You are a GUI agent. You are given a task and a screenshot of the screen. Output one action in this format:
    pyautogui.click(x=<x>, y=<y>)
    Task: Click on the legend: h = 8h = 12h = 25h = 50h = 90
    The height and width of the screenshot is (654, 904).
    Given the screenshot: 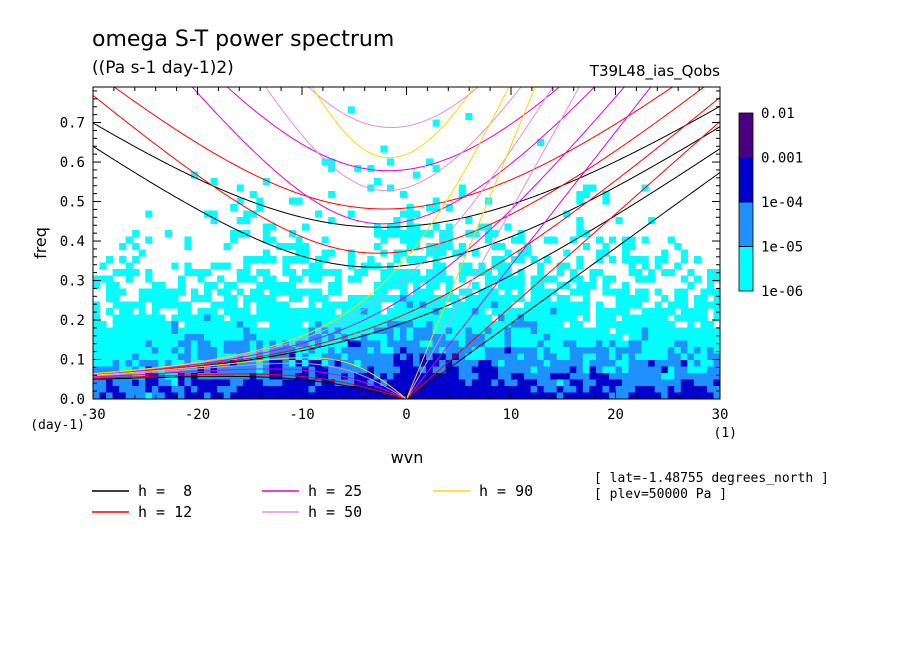 What is the action you would take?
    pyautogui.click(x=312, y=501)
    